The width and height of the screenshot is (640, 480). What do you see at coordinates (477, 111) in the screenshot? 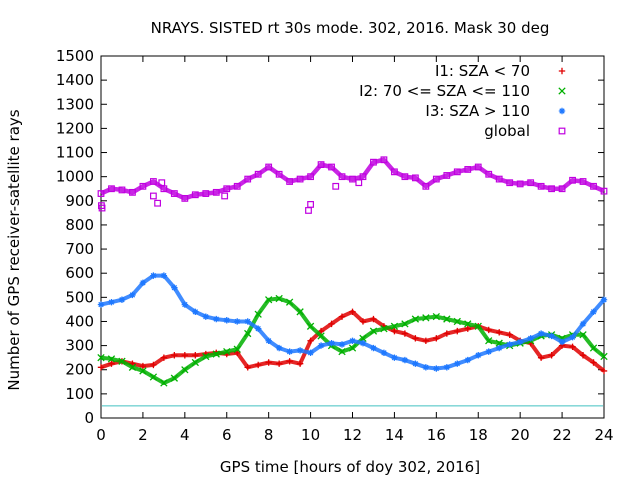
I see `legend-label: I3: SZA > 110` at bounding box center [477, 111].